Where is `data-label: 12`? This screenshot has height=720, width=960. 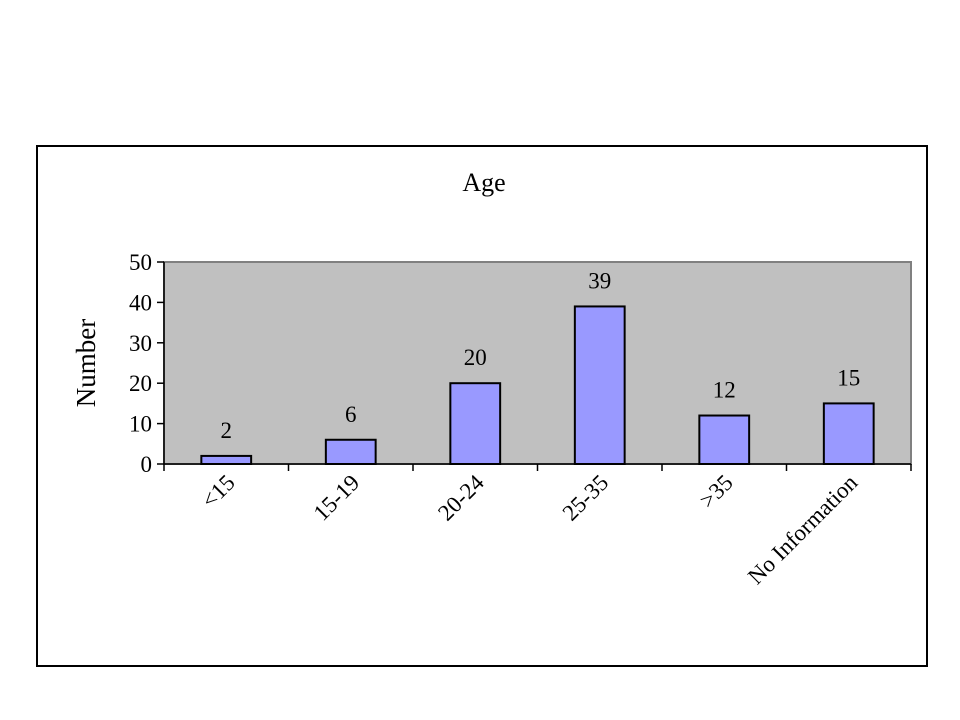 data-label: 12 is located at coordinates (724, 390).